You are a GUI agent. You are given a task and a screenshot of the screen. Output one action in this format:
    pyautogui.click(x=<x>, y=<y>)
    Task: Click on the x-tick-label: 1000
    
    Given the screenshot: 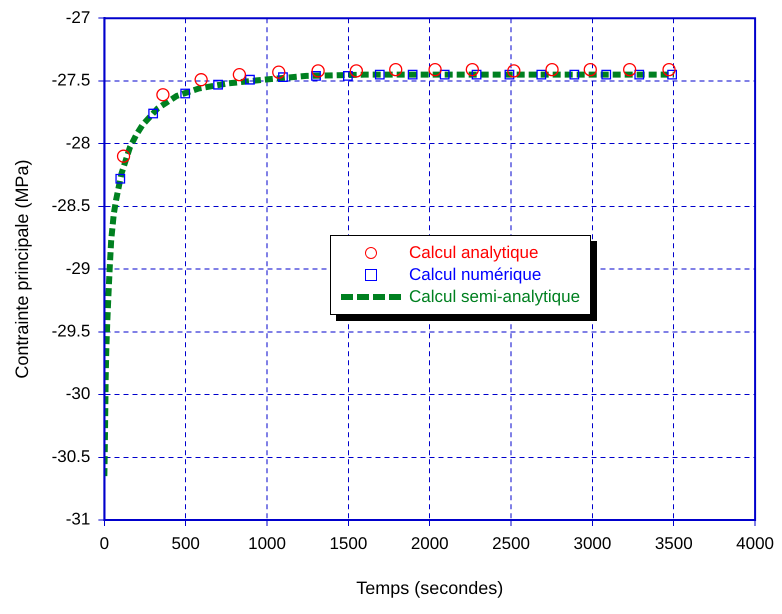 What is the action you would take?
    pyautogui.click(x=267, y=543)
    